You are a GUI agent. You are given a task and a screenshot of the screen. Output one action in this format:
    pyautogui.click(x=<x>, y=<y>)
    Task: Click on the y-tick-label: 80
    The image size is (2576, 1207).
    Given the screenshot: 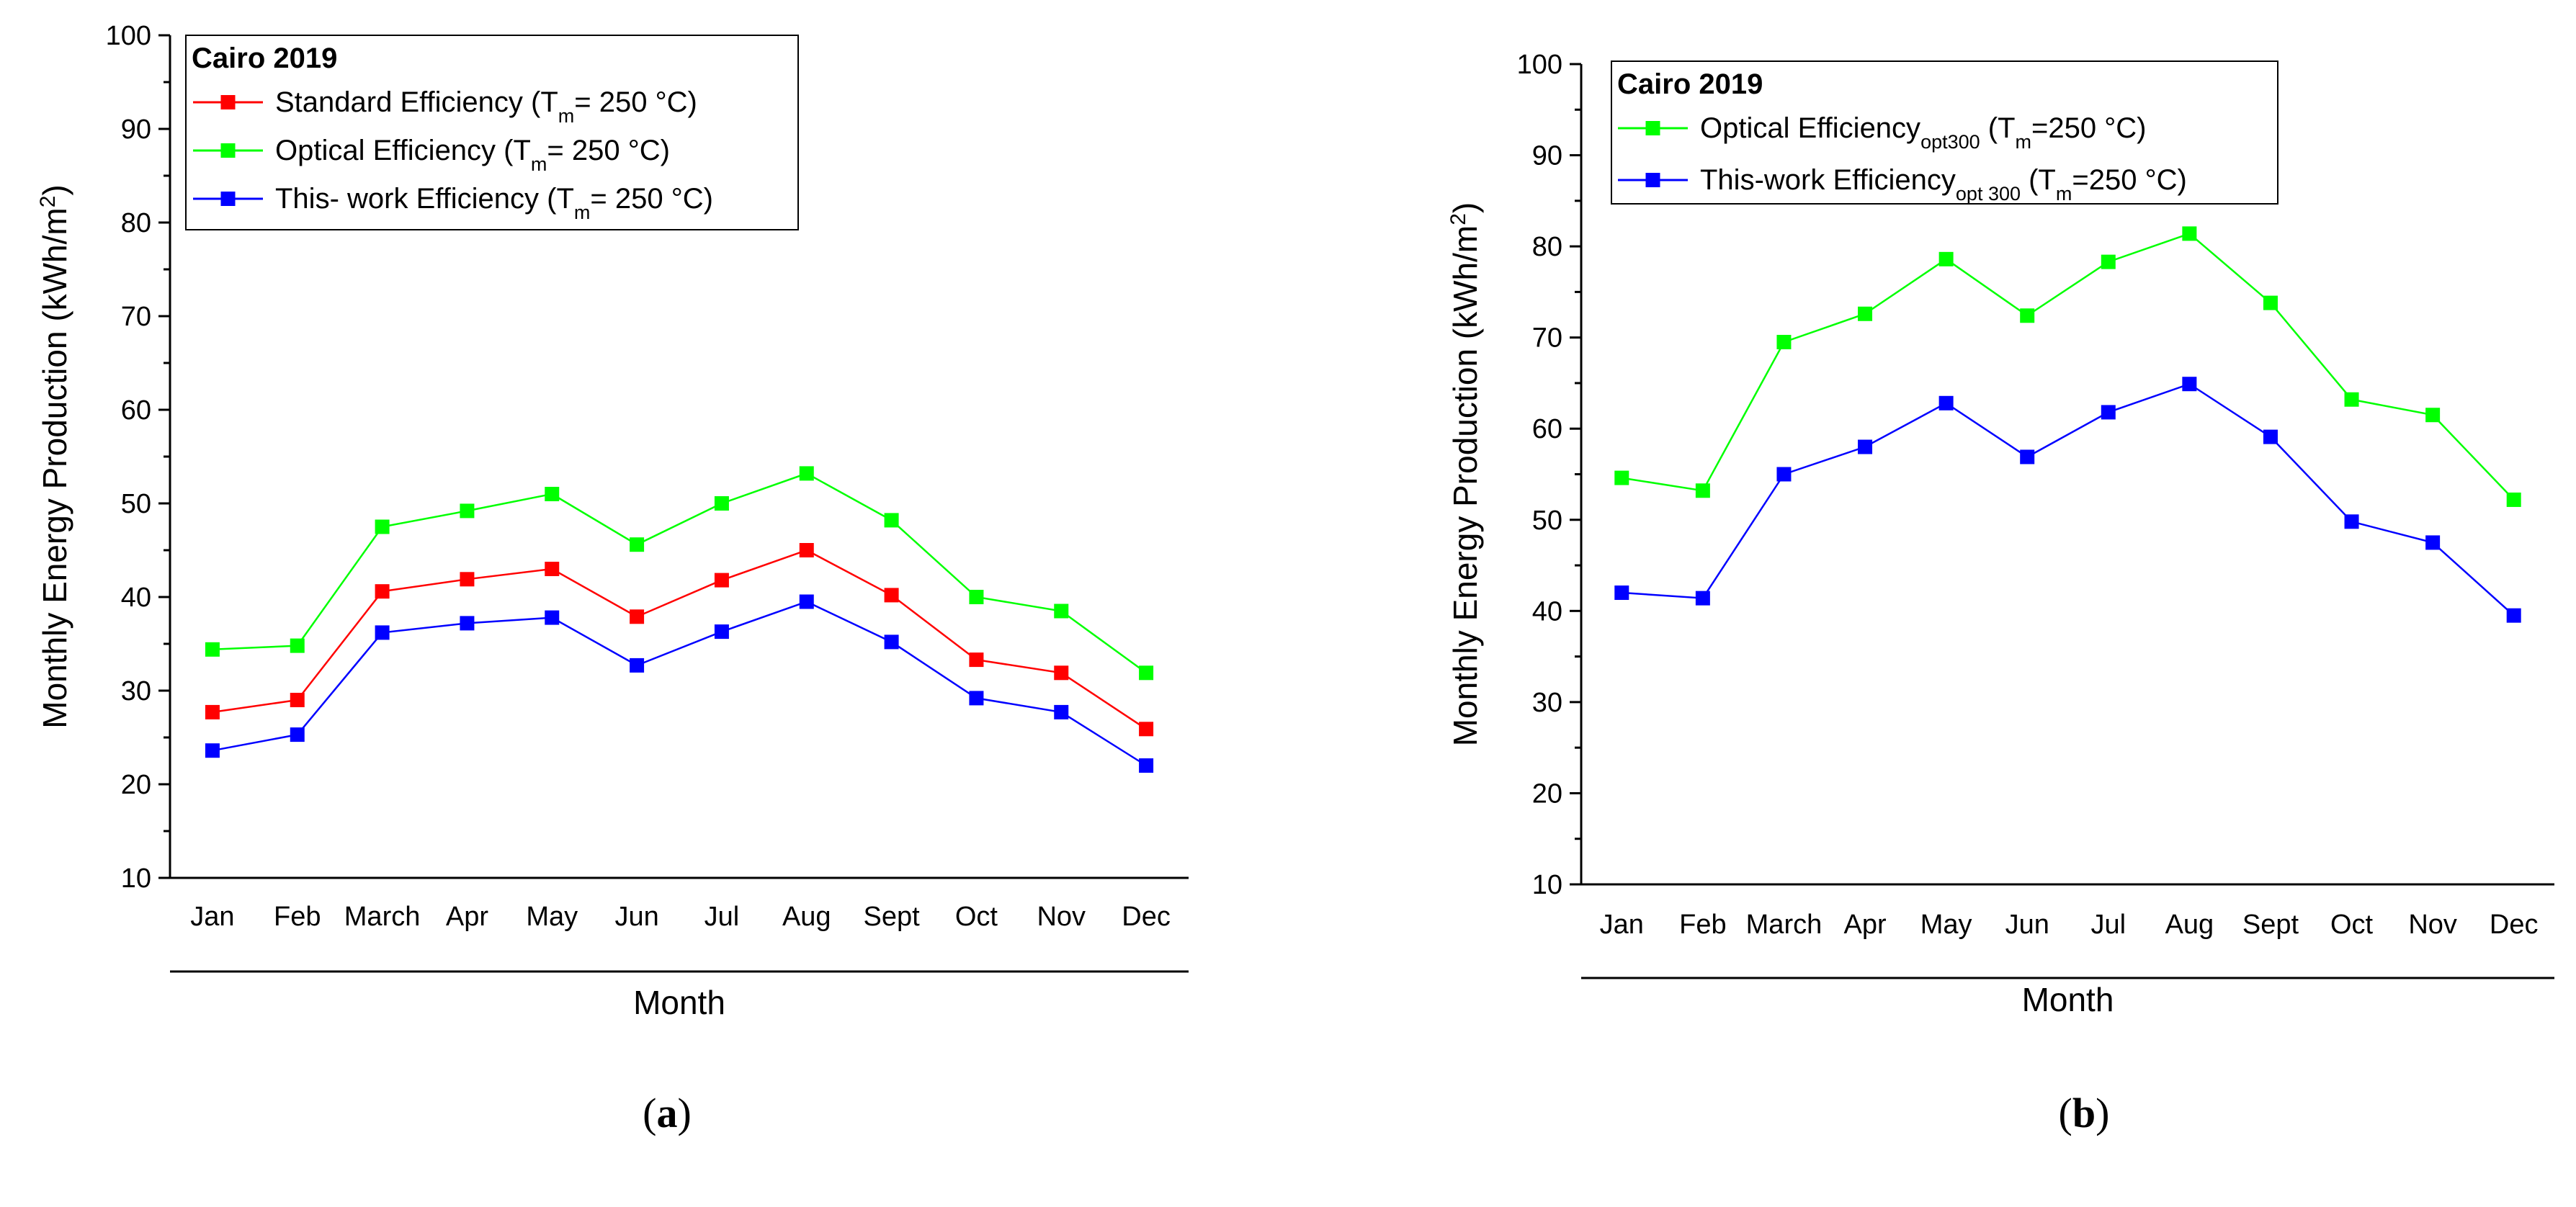 What is the action you would take?
    pyautogui.click(x=1547, y=247)
    